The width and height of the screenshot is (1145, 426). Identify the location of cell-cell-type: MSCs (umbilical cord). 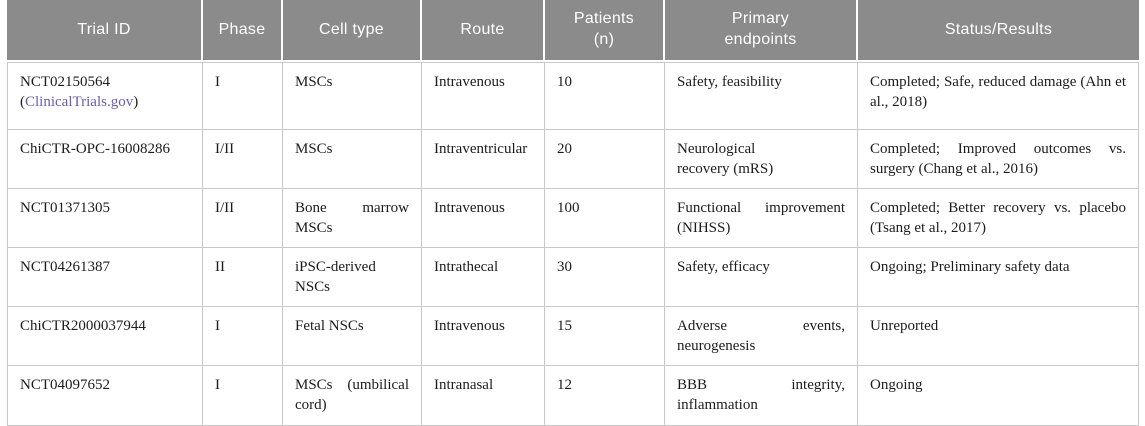
(352, 396).